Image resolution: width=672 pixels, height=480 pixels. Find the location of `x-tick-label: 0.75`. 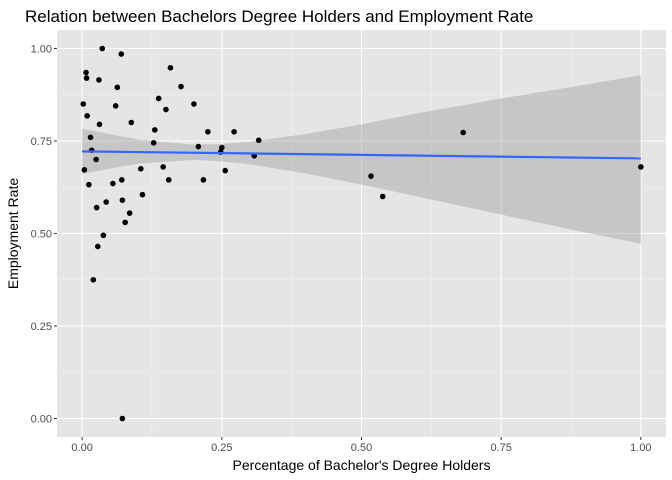

x-tick-label: 0.75 is located at coordinates (500, 448).